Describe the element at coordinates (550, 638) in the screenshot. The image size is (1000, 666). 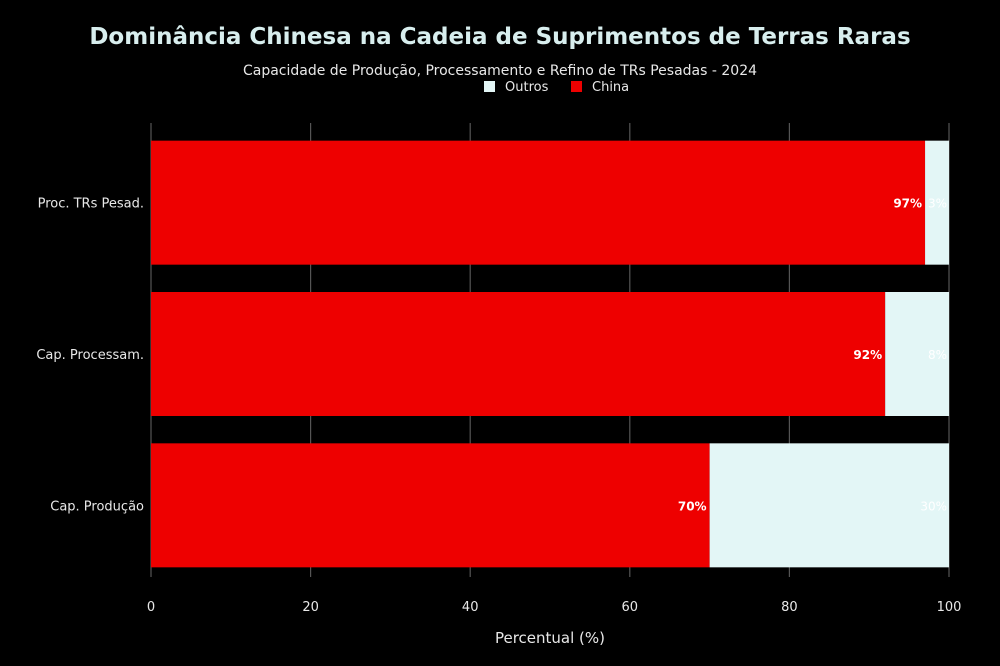
I see `x-axis-label: Percentual (%)` at that location.